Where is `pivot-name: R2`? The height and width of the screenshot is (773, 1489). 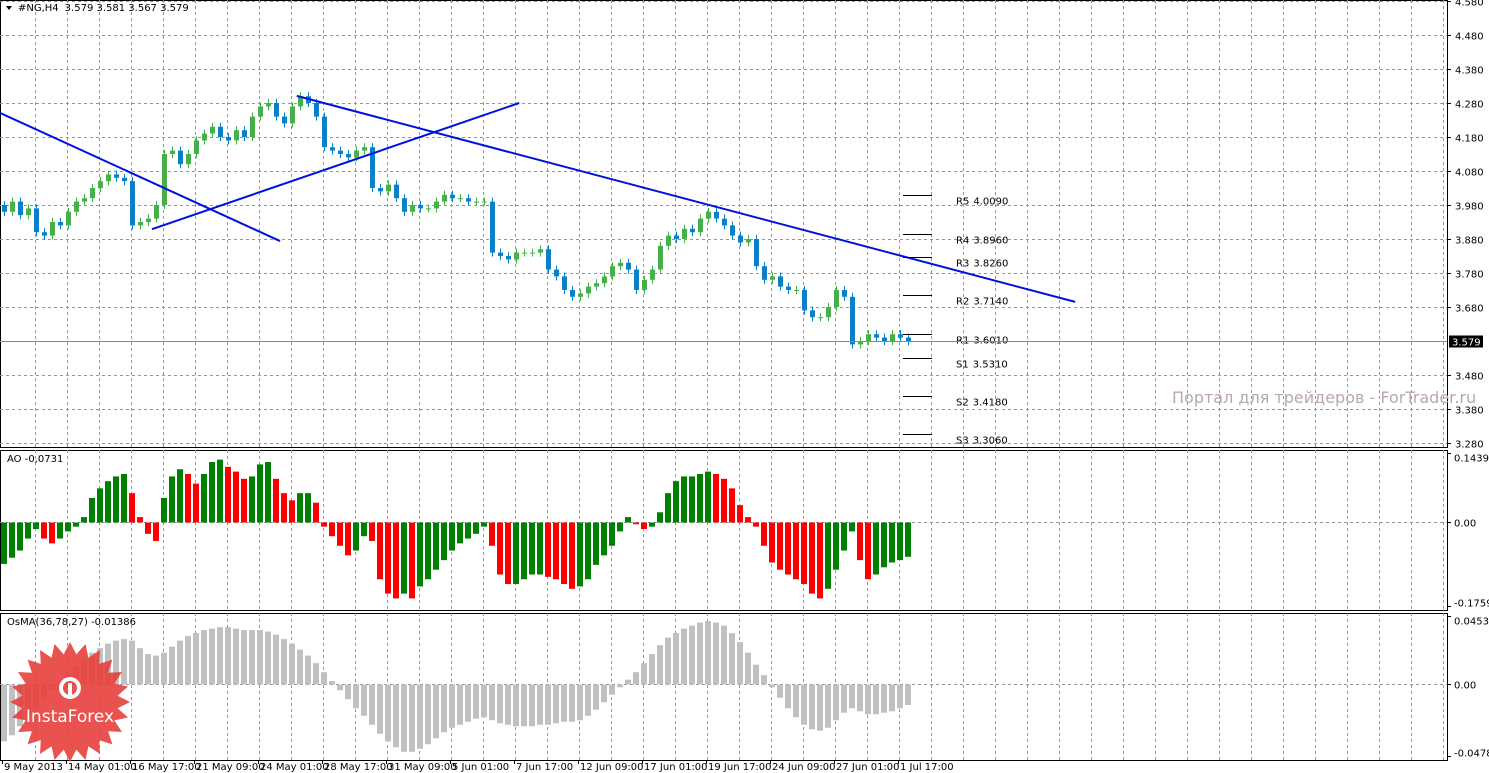
pivot-name: R2 is located at coordinates (962, 302).